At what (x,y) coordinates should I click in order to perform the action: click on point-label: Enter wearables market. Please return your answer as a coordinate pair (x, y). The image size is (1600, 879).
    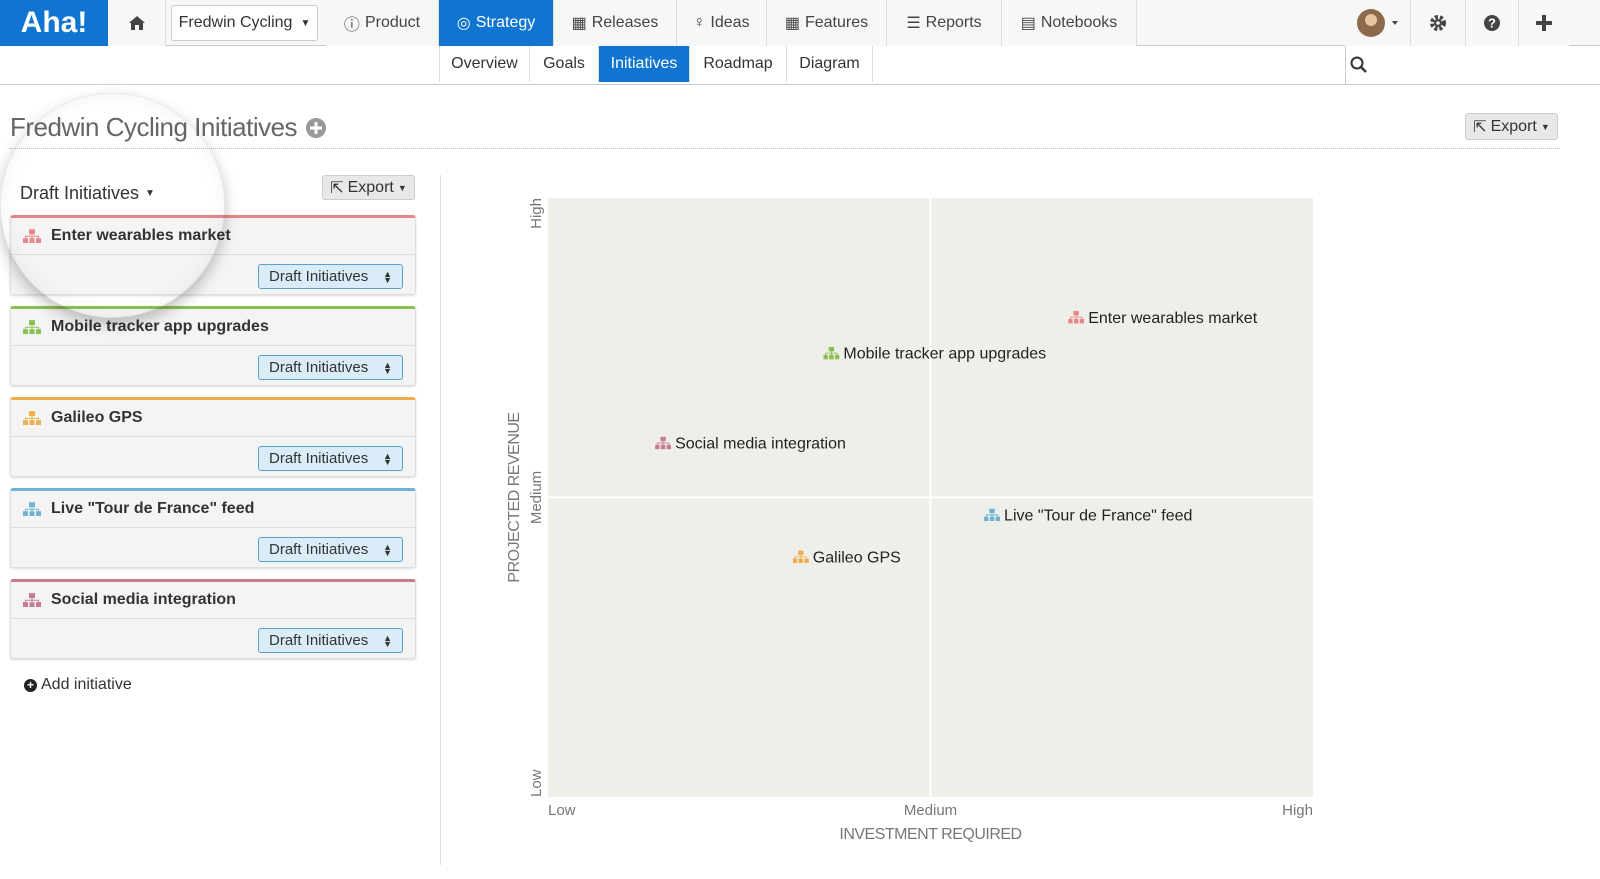
    Looking at the image, I should click on (1173, 318).